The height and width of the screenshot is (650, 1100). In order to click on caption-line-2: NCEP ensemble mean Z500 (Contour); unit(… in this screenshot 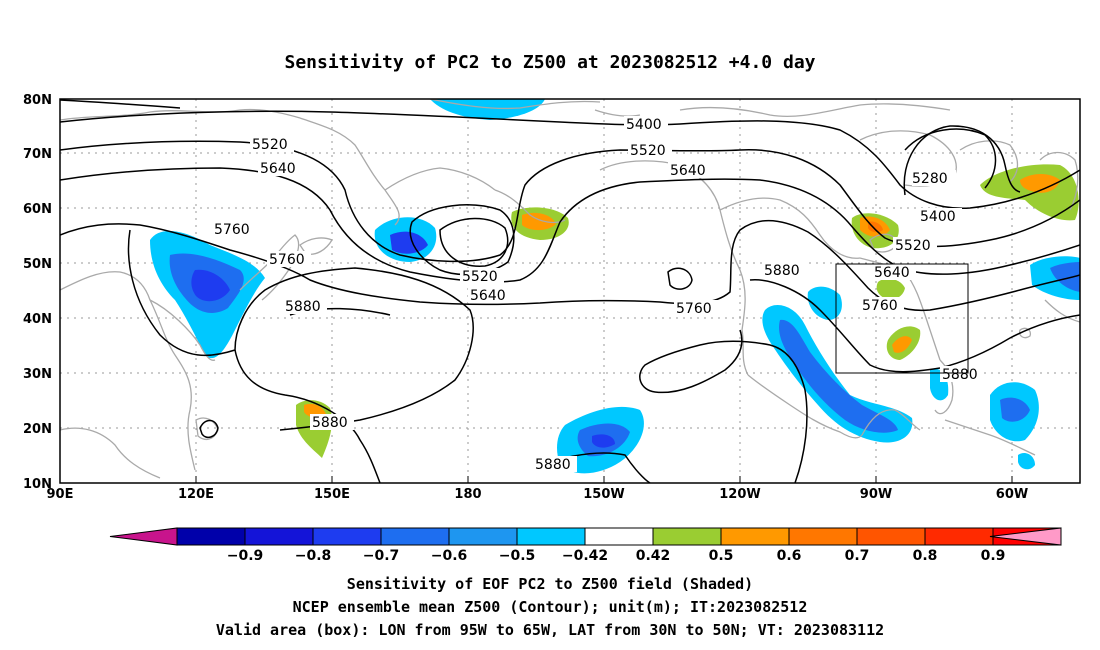, I will do `click(550, 607)`.